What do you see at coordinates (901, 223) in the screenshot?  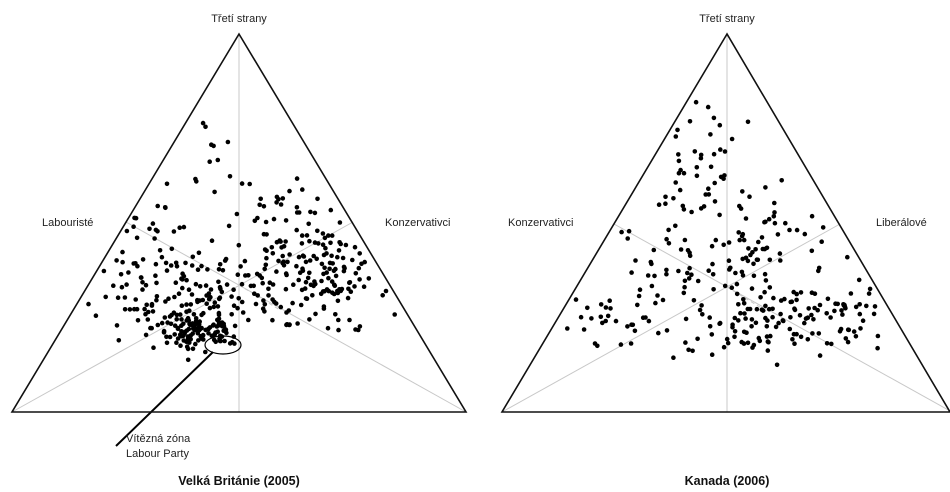 I see `ca-axis-right-label: Liberálové` at bounding box center [901, 223].